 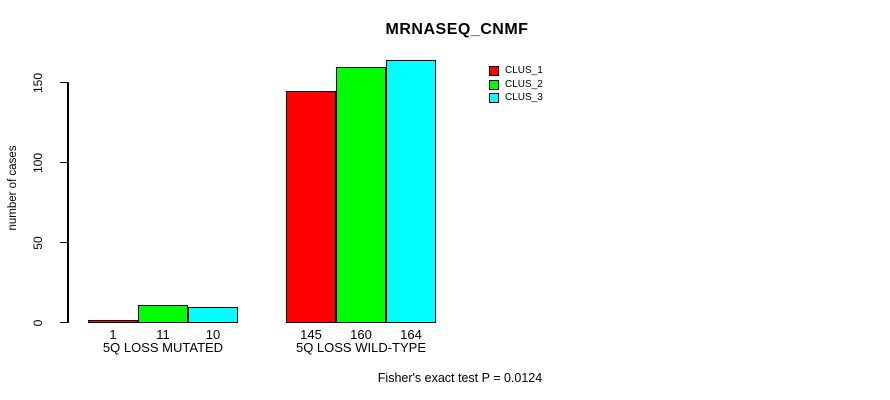 I want to click on y-axis-tick-label: 50, so click(x=38, y=242).